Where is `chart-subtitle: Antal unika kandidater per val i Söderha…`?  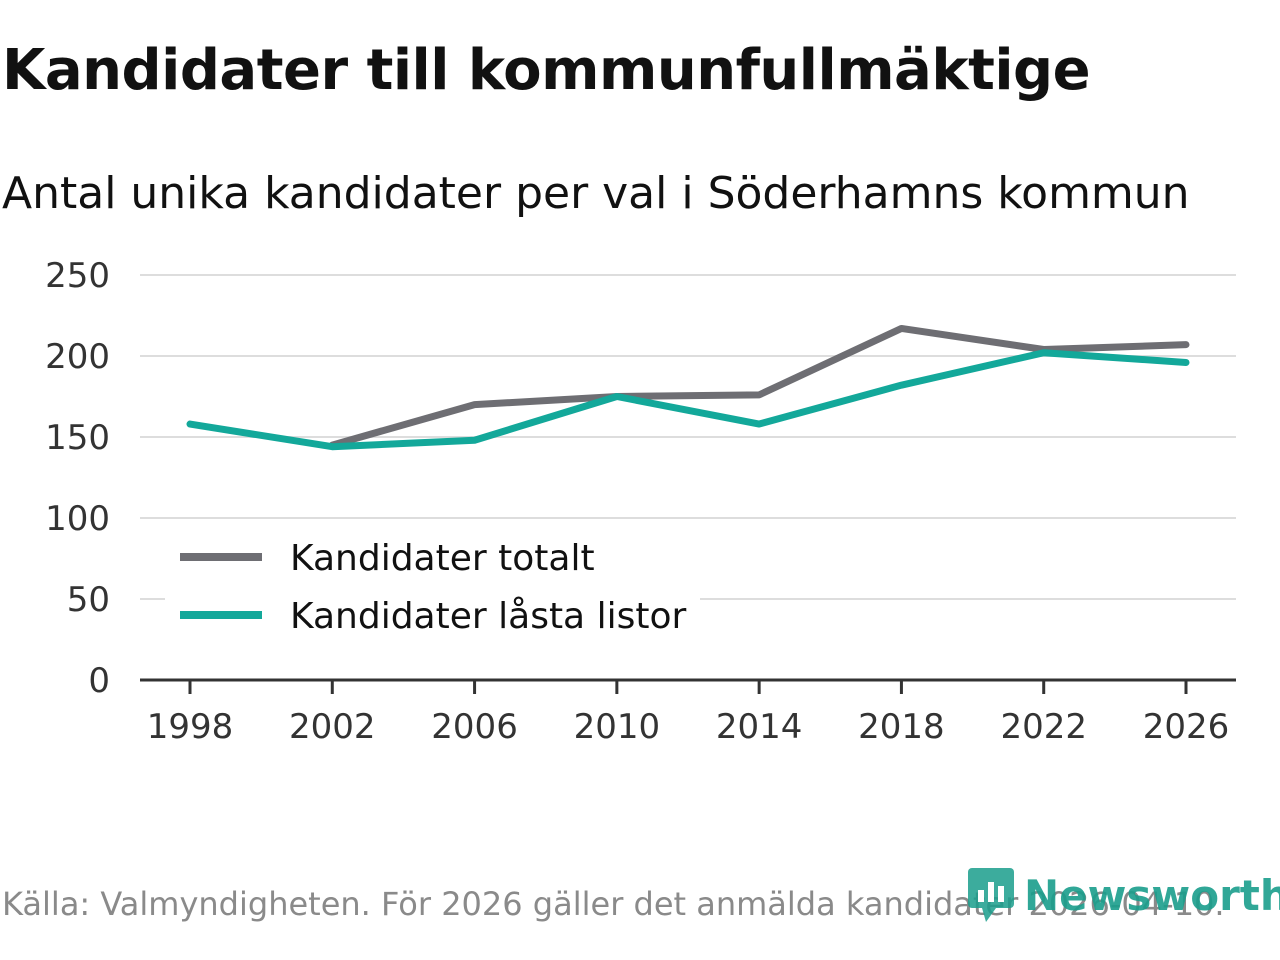 chart-subtitle: Antal unika kandidater per val i Söderha… is located at coordinates (596, 193).